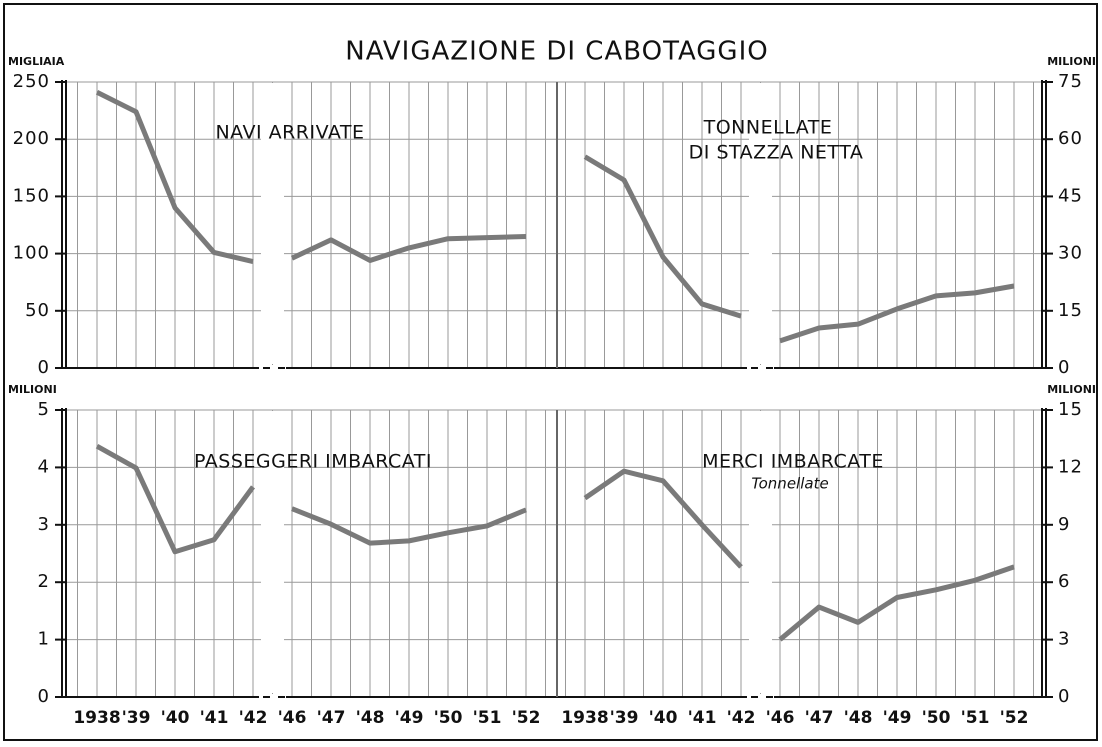 This screenshot has height=747, width=1102. Describe the element at coordinates (1064, 581) in the screenshot. I see `y-tick-label: 6` at that location.